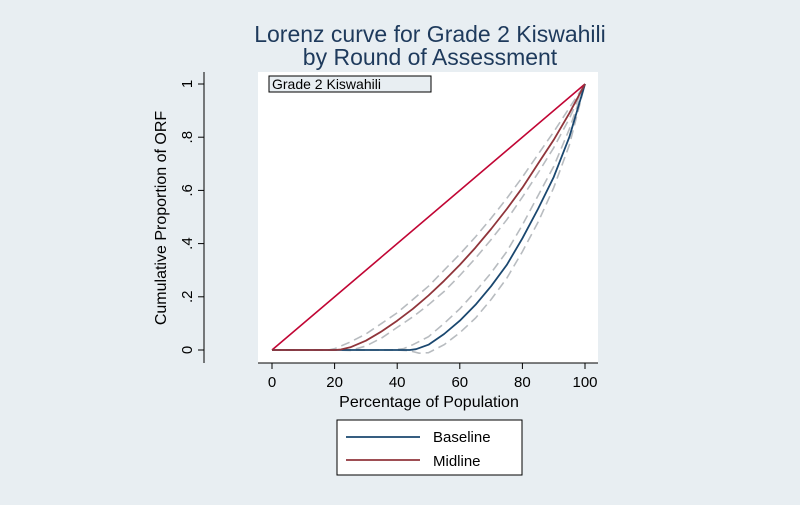  I want to click on subtitle-box: Grade 2 Kiswahili, so click(350, 84).